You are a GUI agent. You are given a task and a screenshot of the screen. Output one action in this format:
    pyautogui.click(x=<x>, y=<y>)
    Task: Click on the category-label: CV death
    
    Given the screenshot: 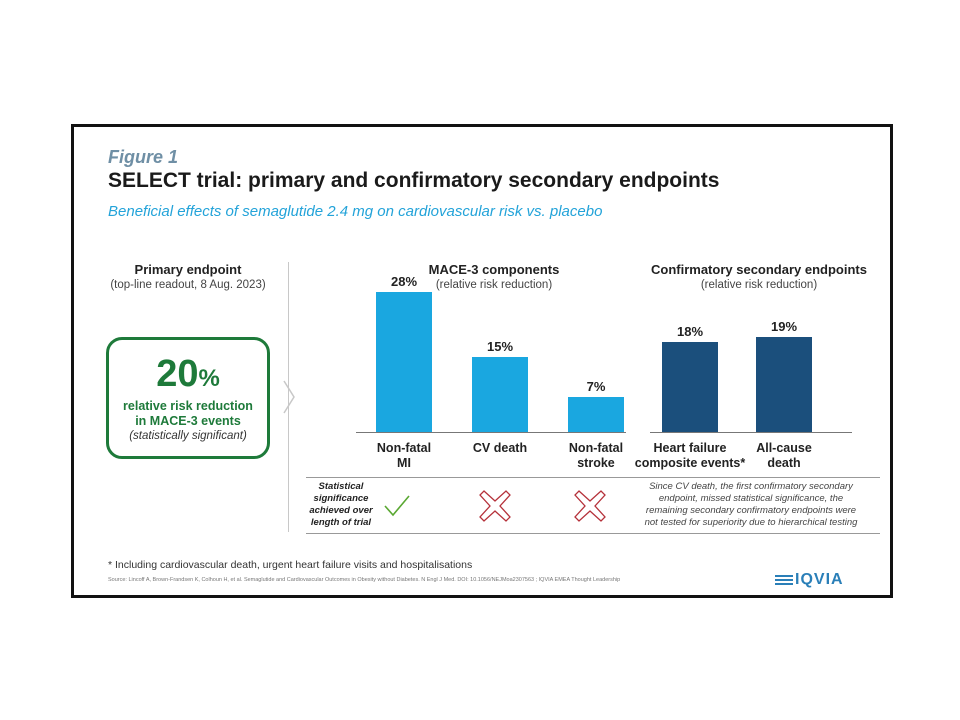 What is the action you would take?
    pyautogui.click(x=500, y=448)
    